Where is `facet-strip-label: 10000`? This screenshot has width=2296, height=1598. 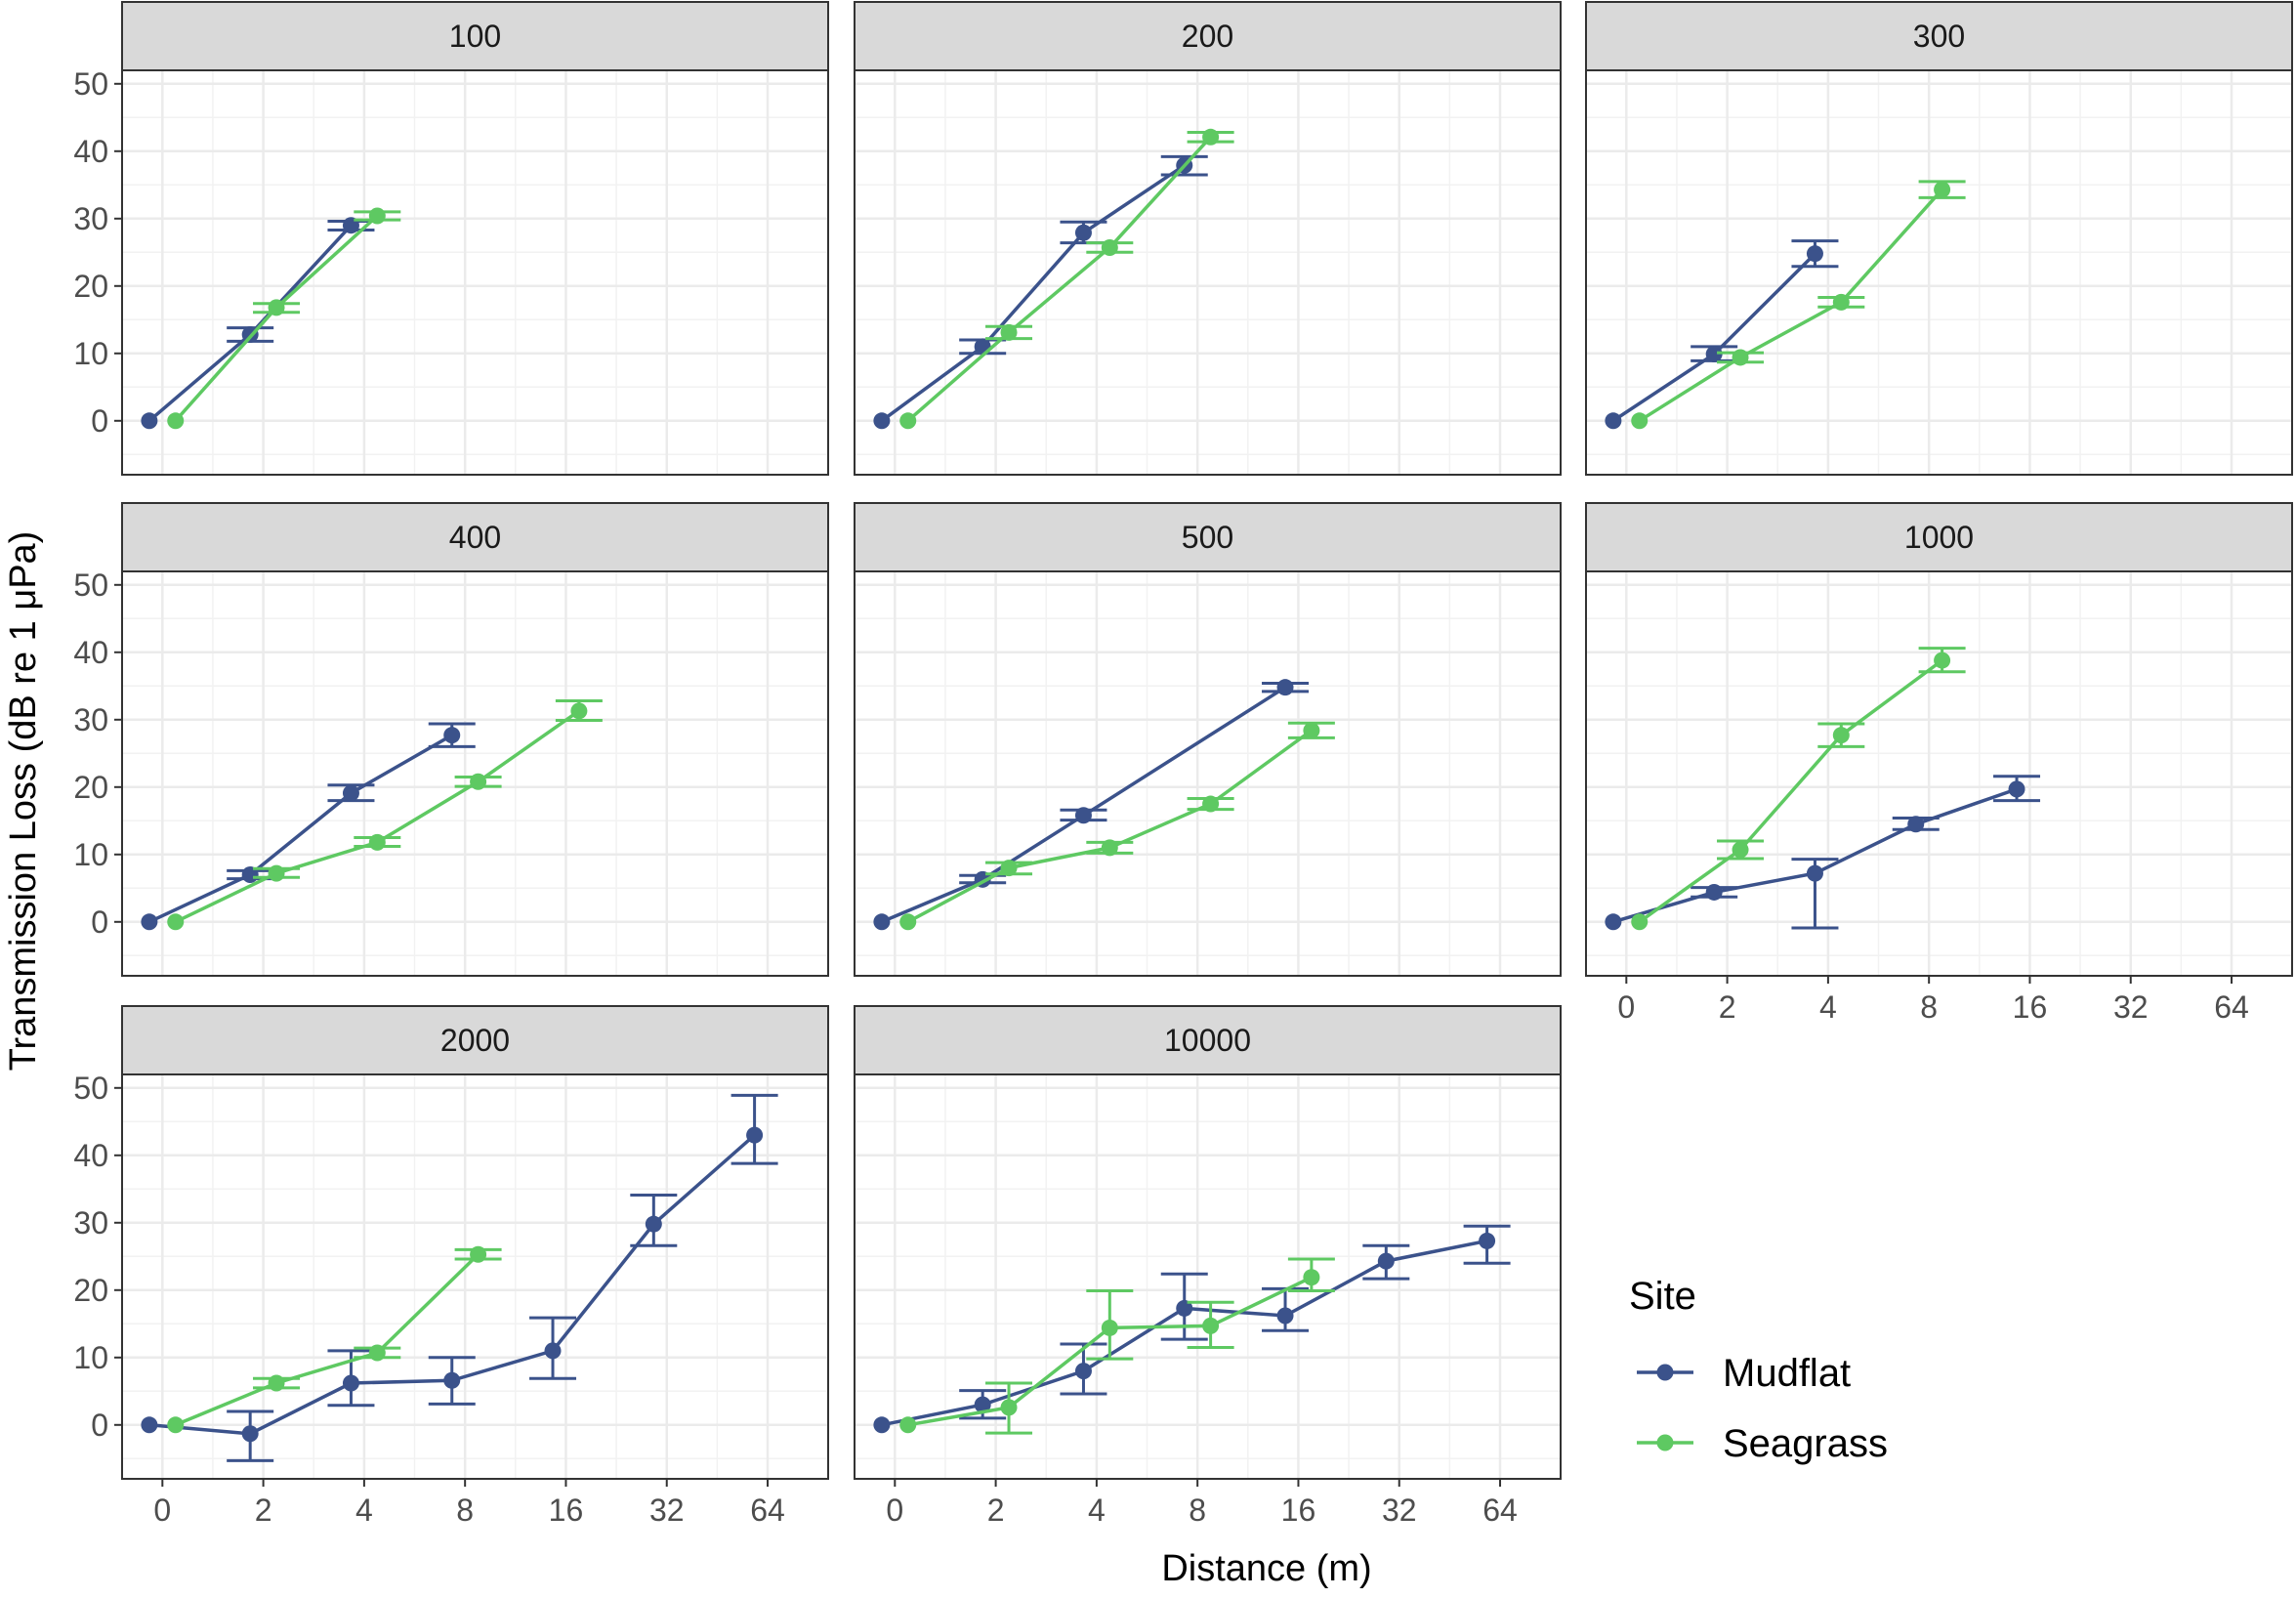 facet-strip-label: 10000 is located at coordinates (1207, 1040).